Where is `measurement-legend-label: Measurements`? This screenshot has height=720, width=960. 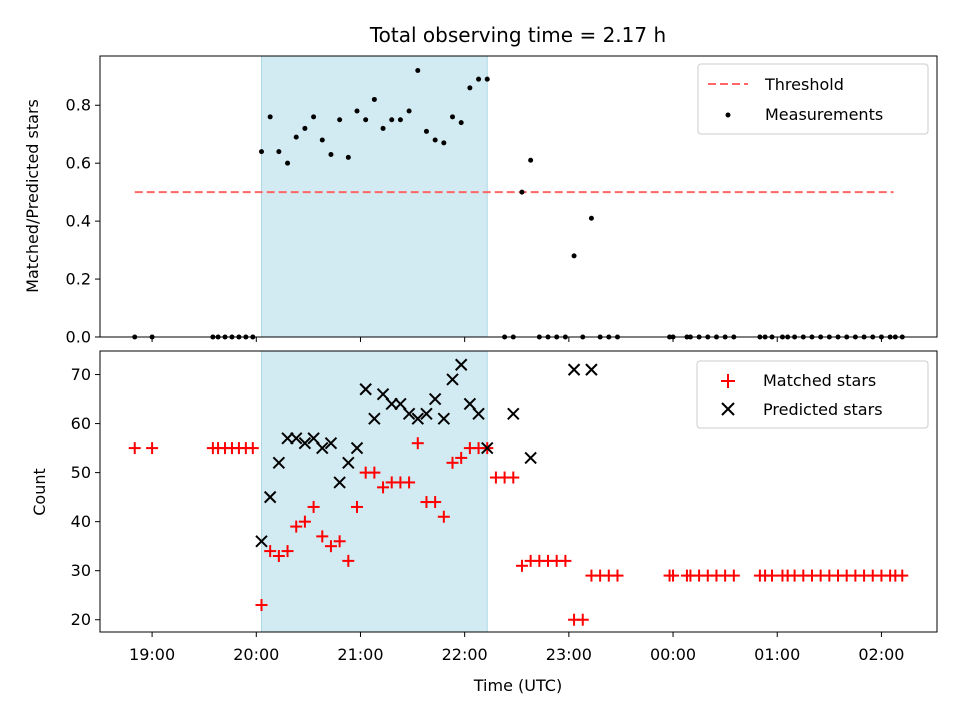
measurement-legend-label: Measurements is located at coordinates (824, 114).